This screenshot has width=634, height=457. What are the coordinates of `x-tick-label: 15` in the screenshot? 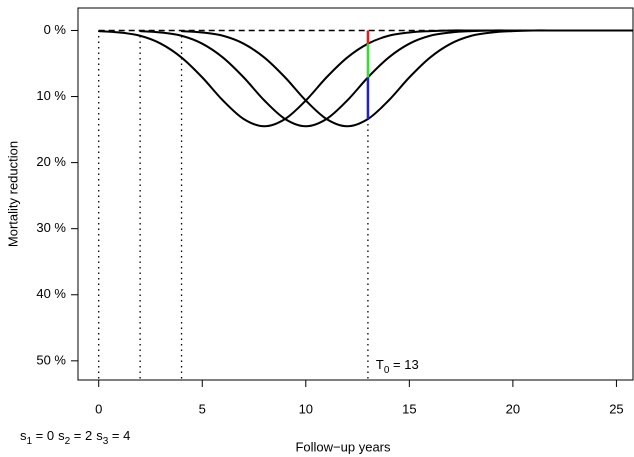 It's located at (409, 408).